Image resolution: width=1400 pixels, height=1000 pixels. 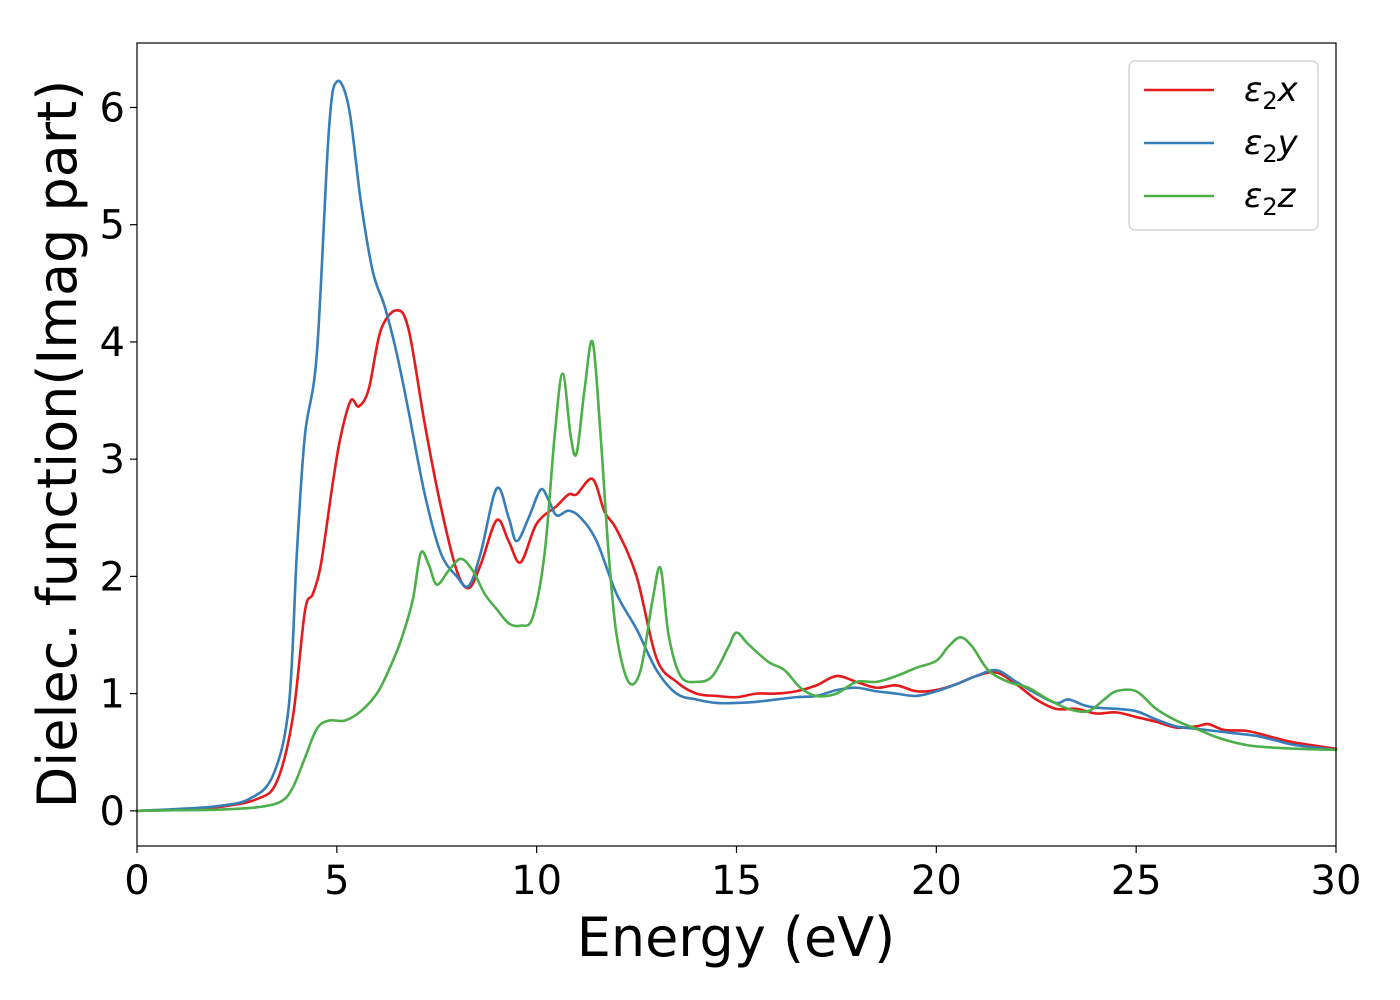 I want to click on y-tick-label: 6, so click(x=112, y=108).